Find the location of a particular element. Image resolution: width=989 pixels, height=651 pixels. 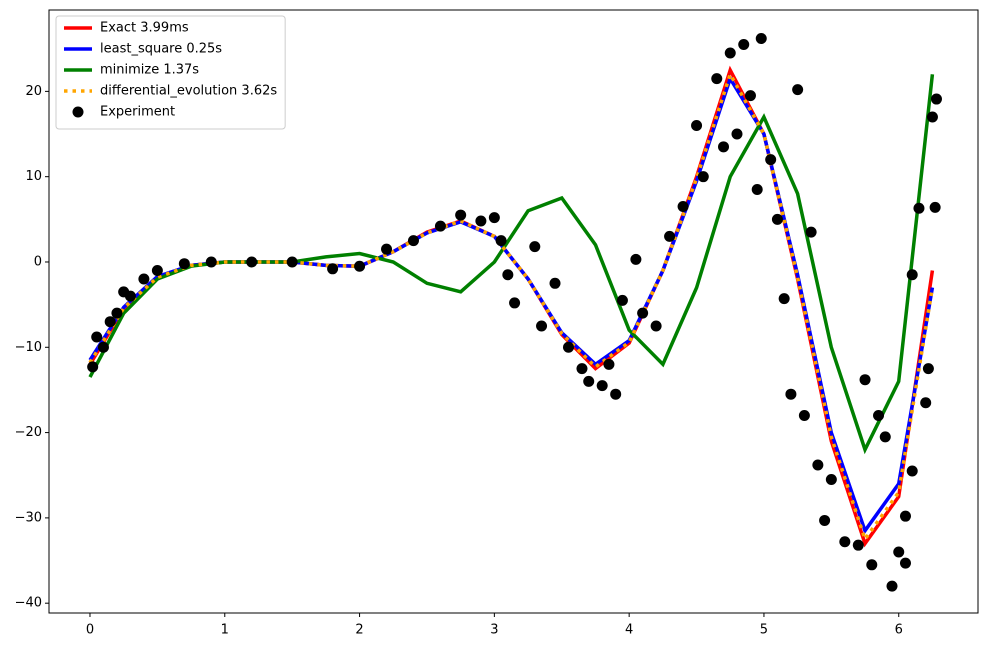

y-tick-label: −30 is located at coordinates (28, 517).